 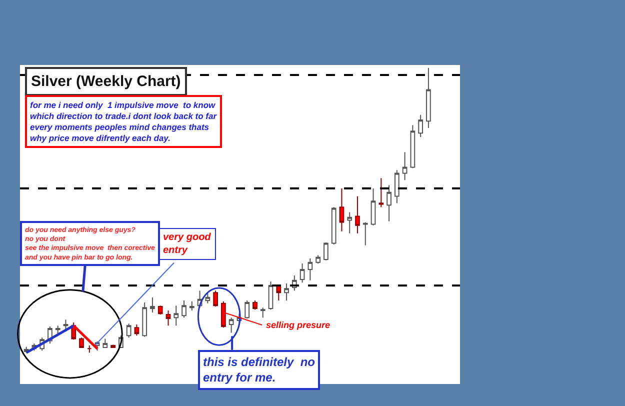 I want to click on annotation: selling presure, so click(x=298, y=325).